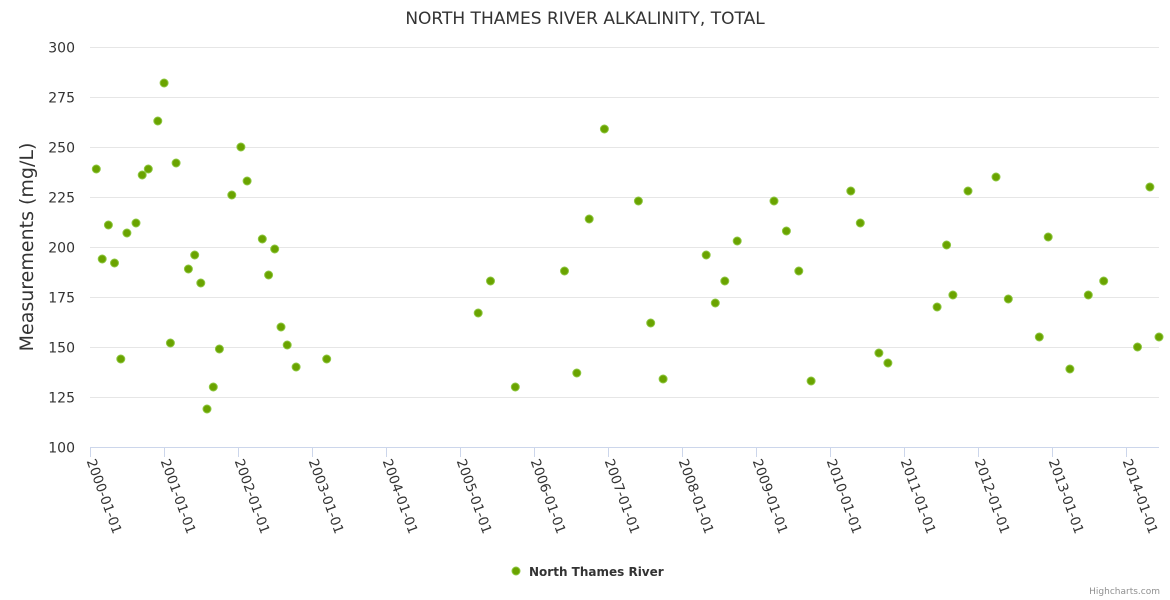 The width and height of the screenshot is (1170, 600). I want to click on x-tick-label: 2001-01-01, so click(178, 496).